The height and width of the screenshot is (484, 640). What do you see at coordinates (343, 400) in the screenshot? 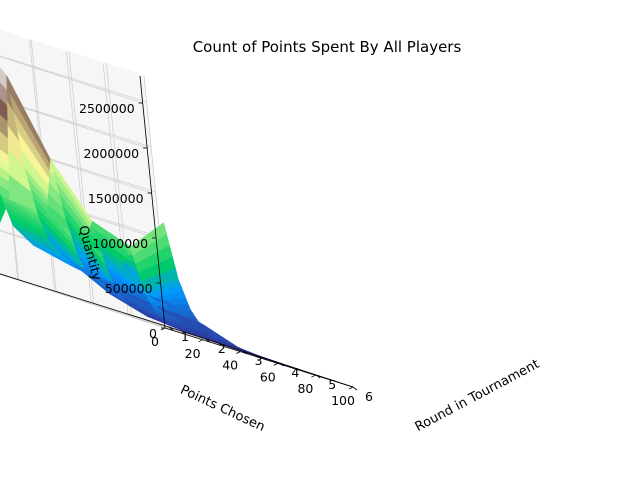
I see `x-tick-label: 100` at bounding box center [343, 400].